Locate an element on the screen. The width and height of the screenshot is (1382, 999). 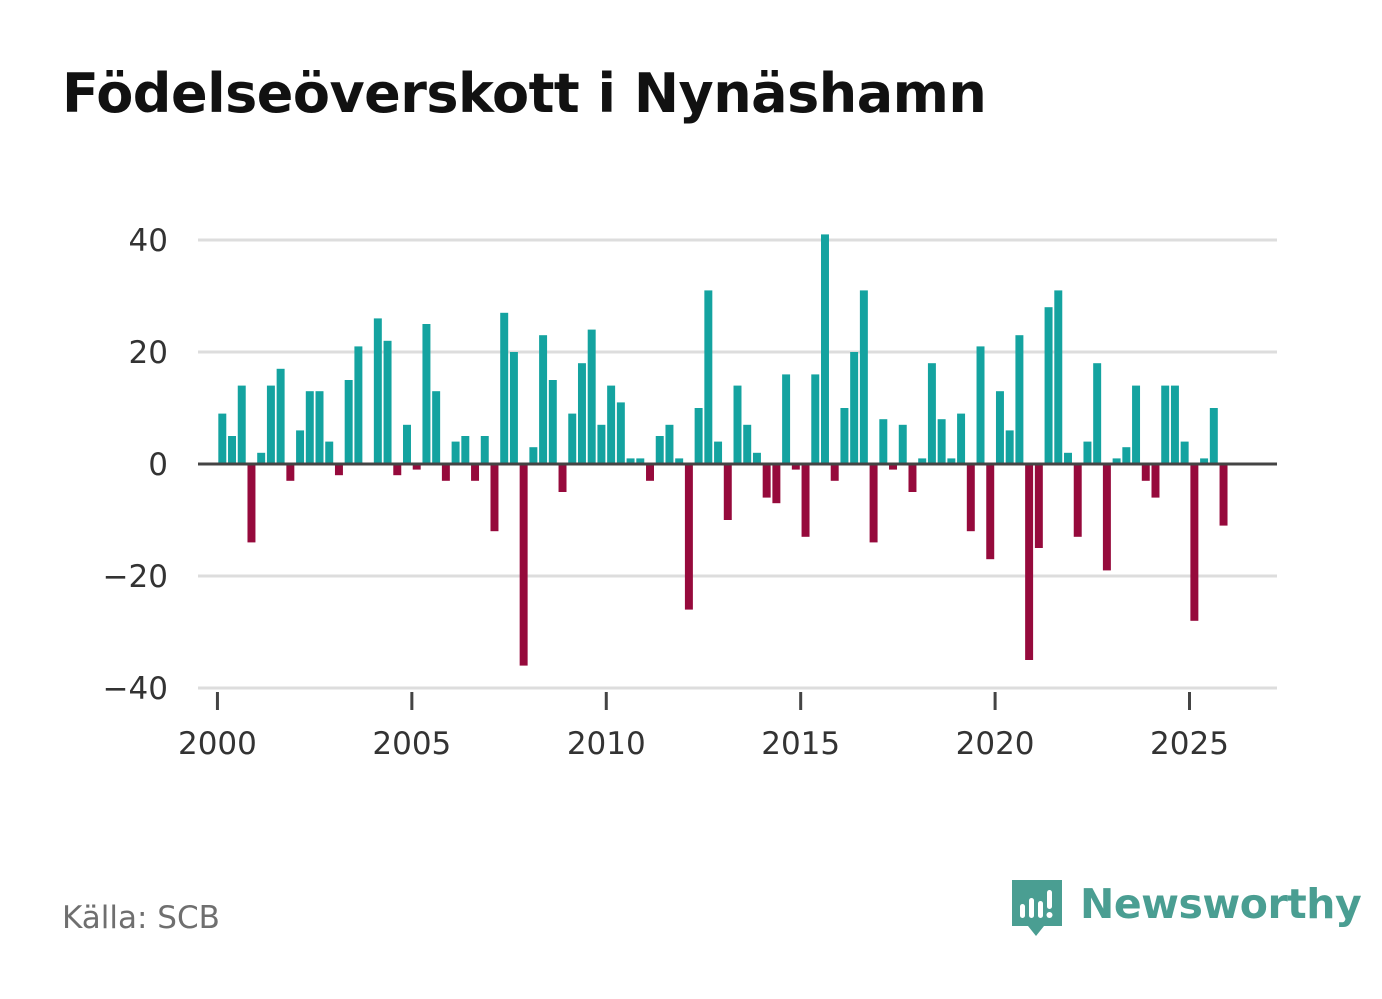
x-tick-label: 2020 is located at coordinates (995, 744).